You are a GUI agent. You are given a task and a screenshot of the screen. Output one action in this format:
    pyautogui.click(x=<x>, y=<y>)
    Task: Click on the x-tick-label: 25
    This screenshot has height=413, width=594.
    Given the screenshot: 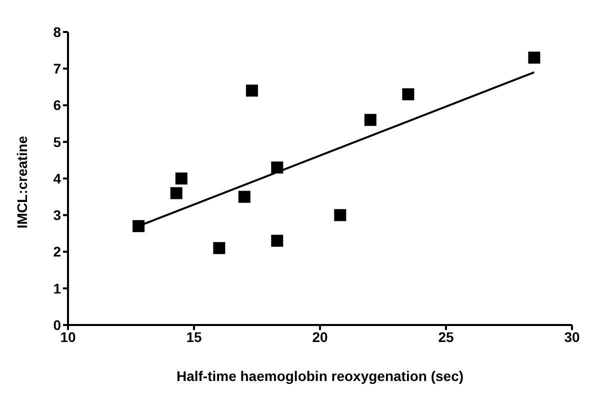 What is the action you would take?
    pyautogui.click(x=446, y=336)
    